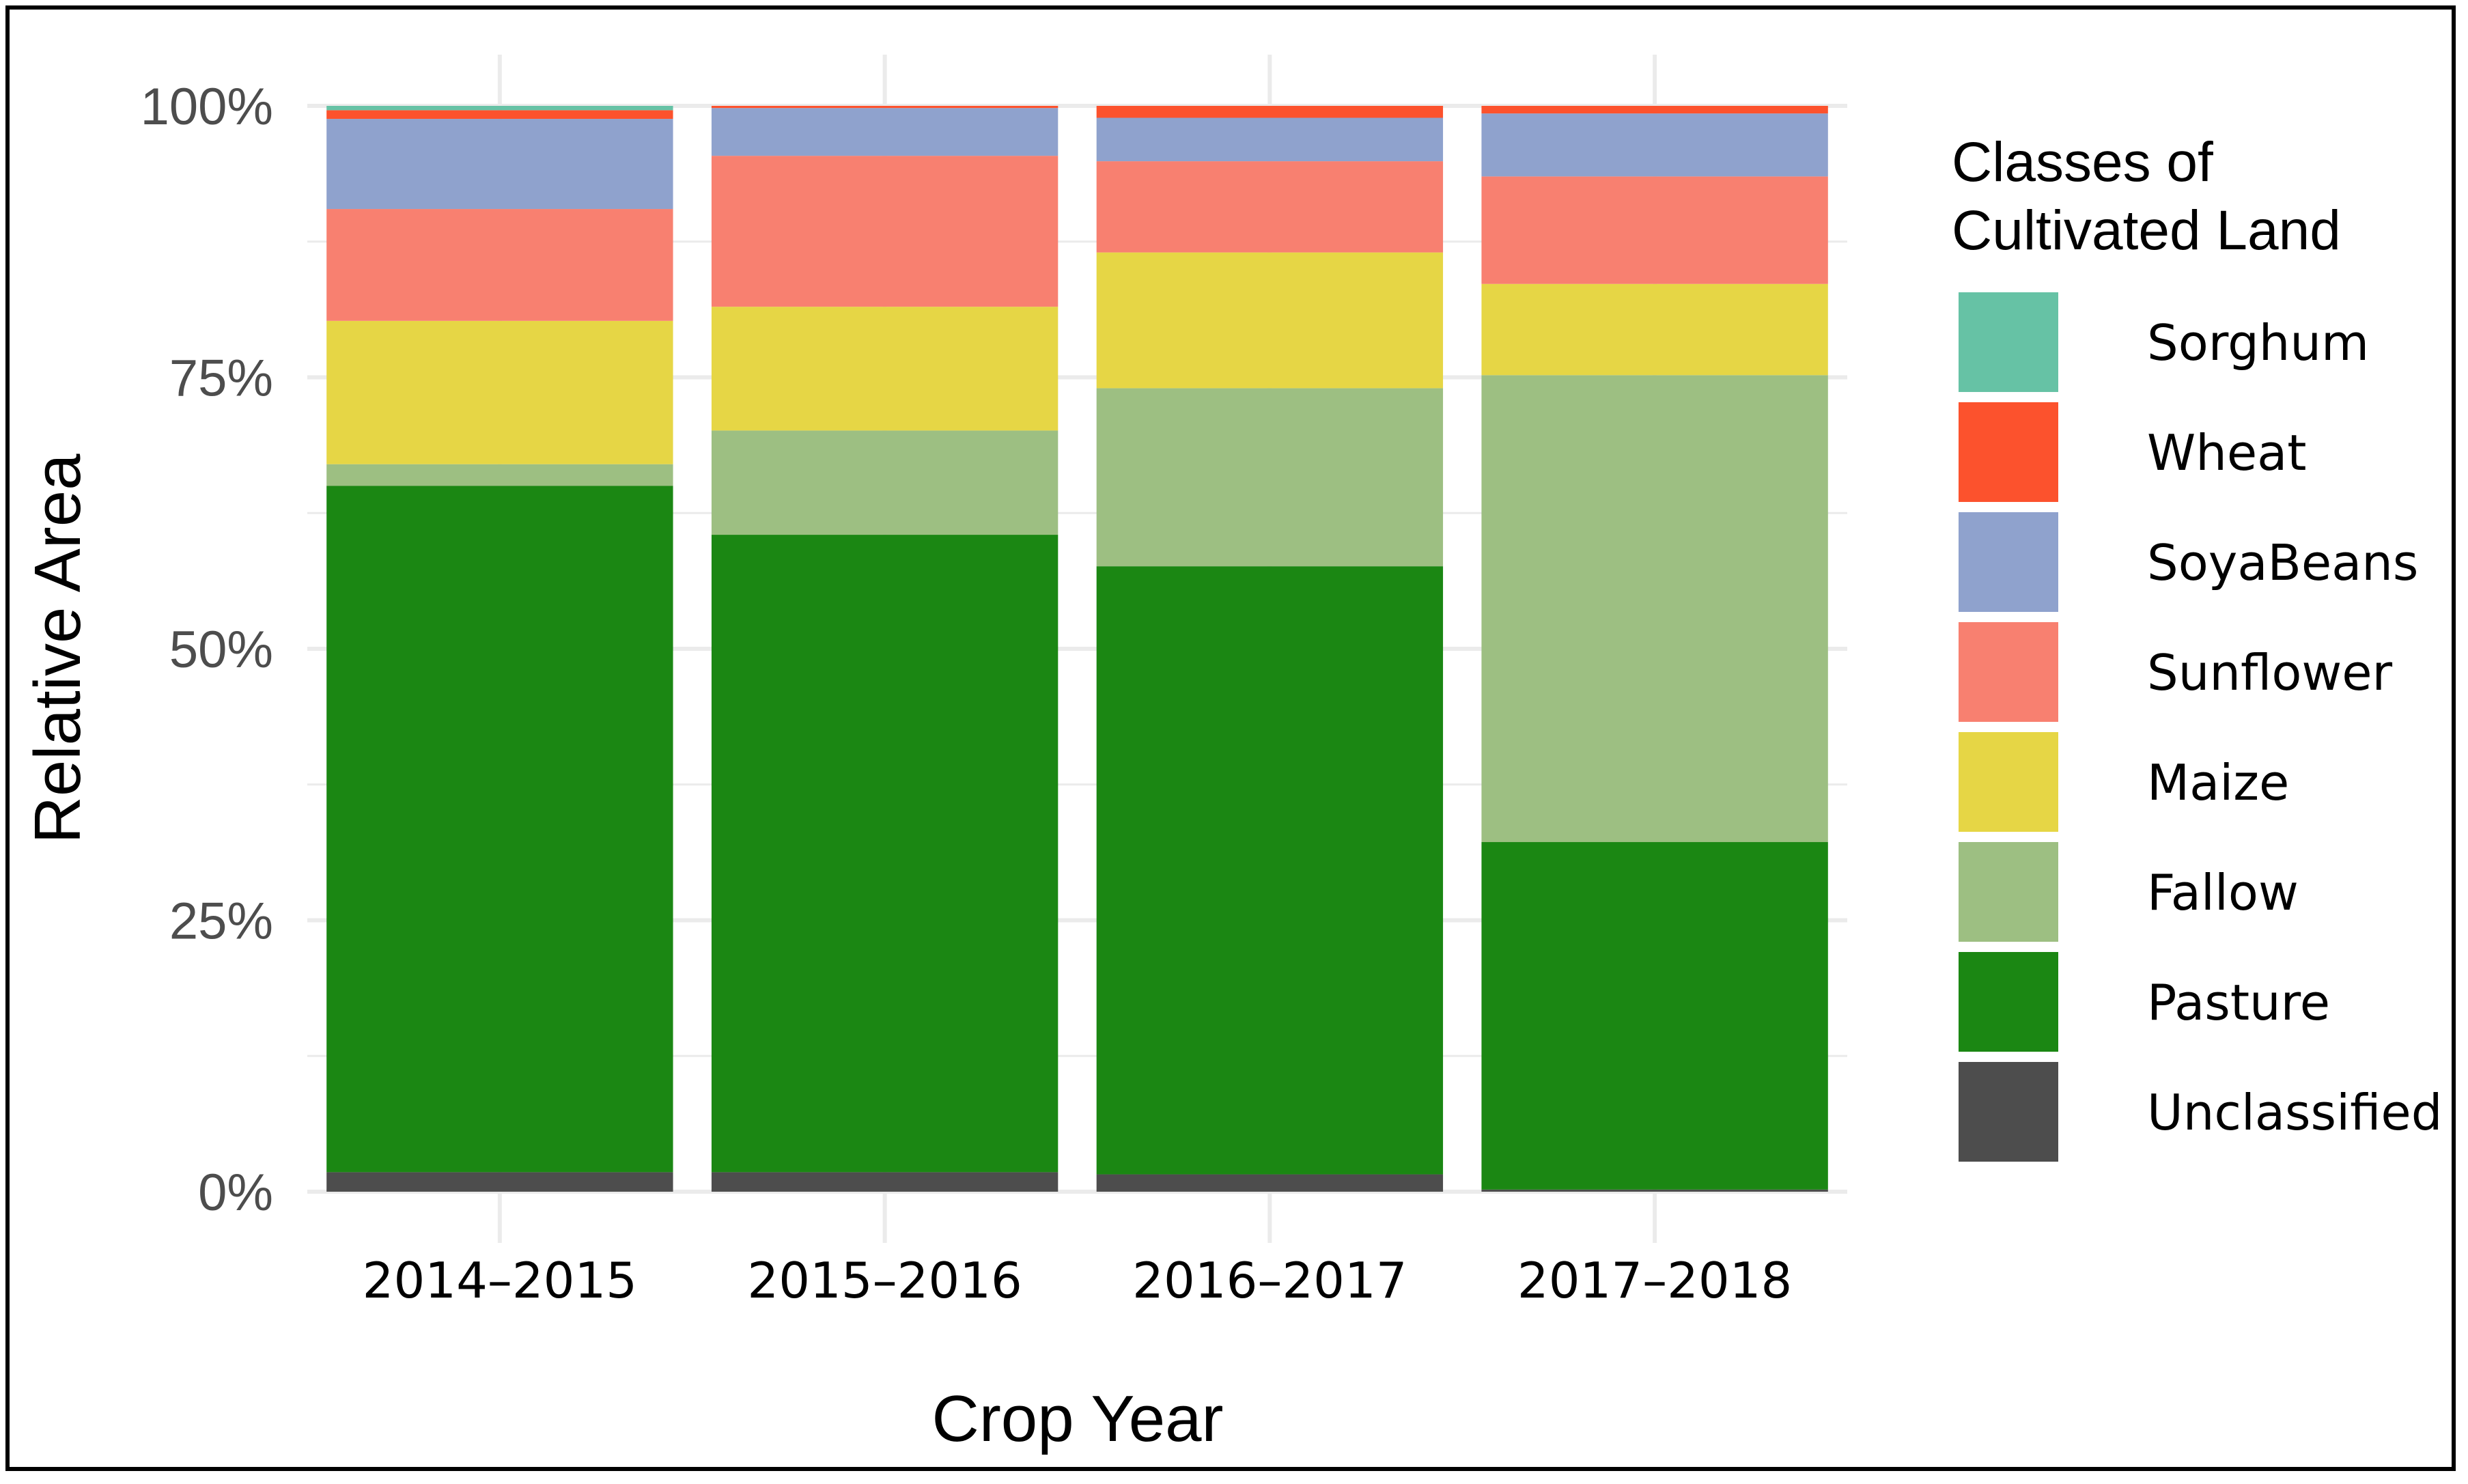 This screenshot has height=1484, width=2468. Describe the element at coordinates (1269, 1280) in the screenshot. I see `x-tick-label: 2016–2017` at that location.